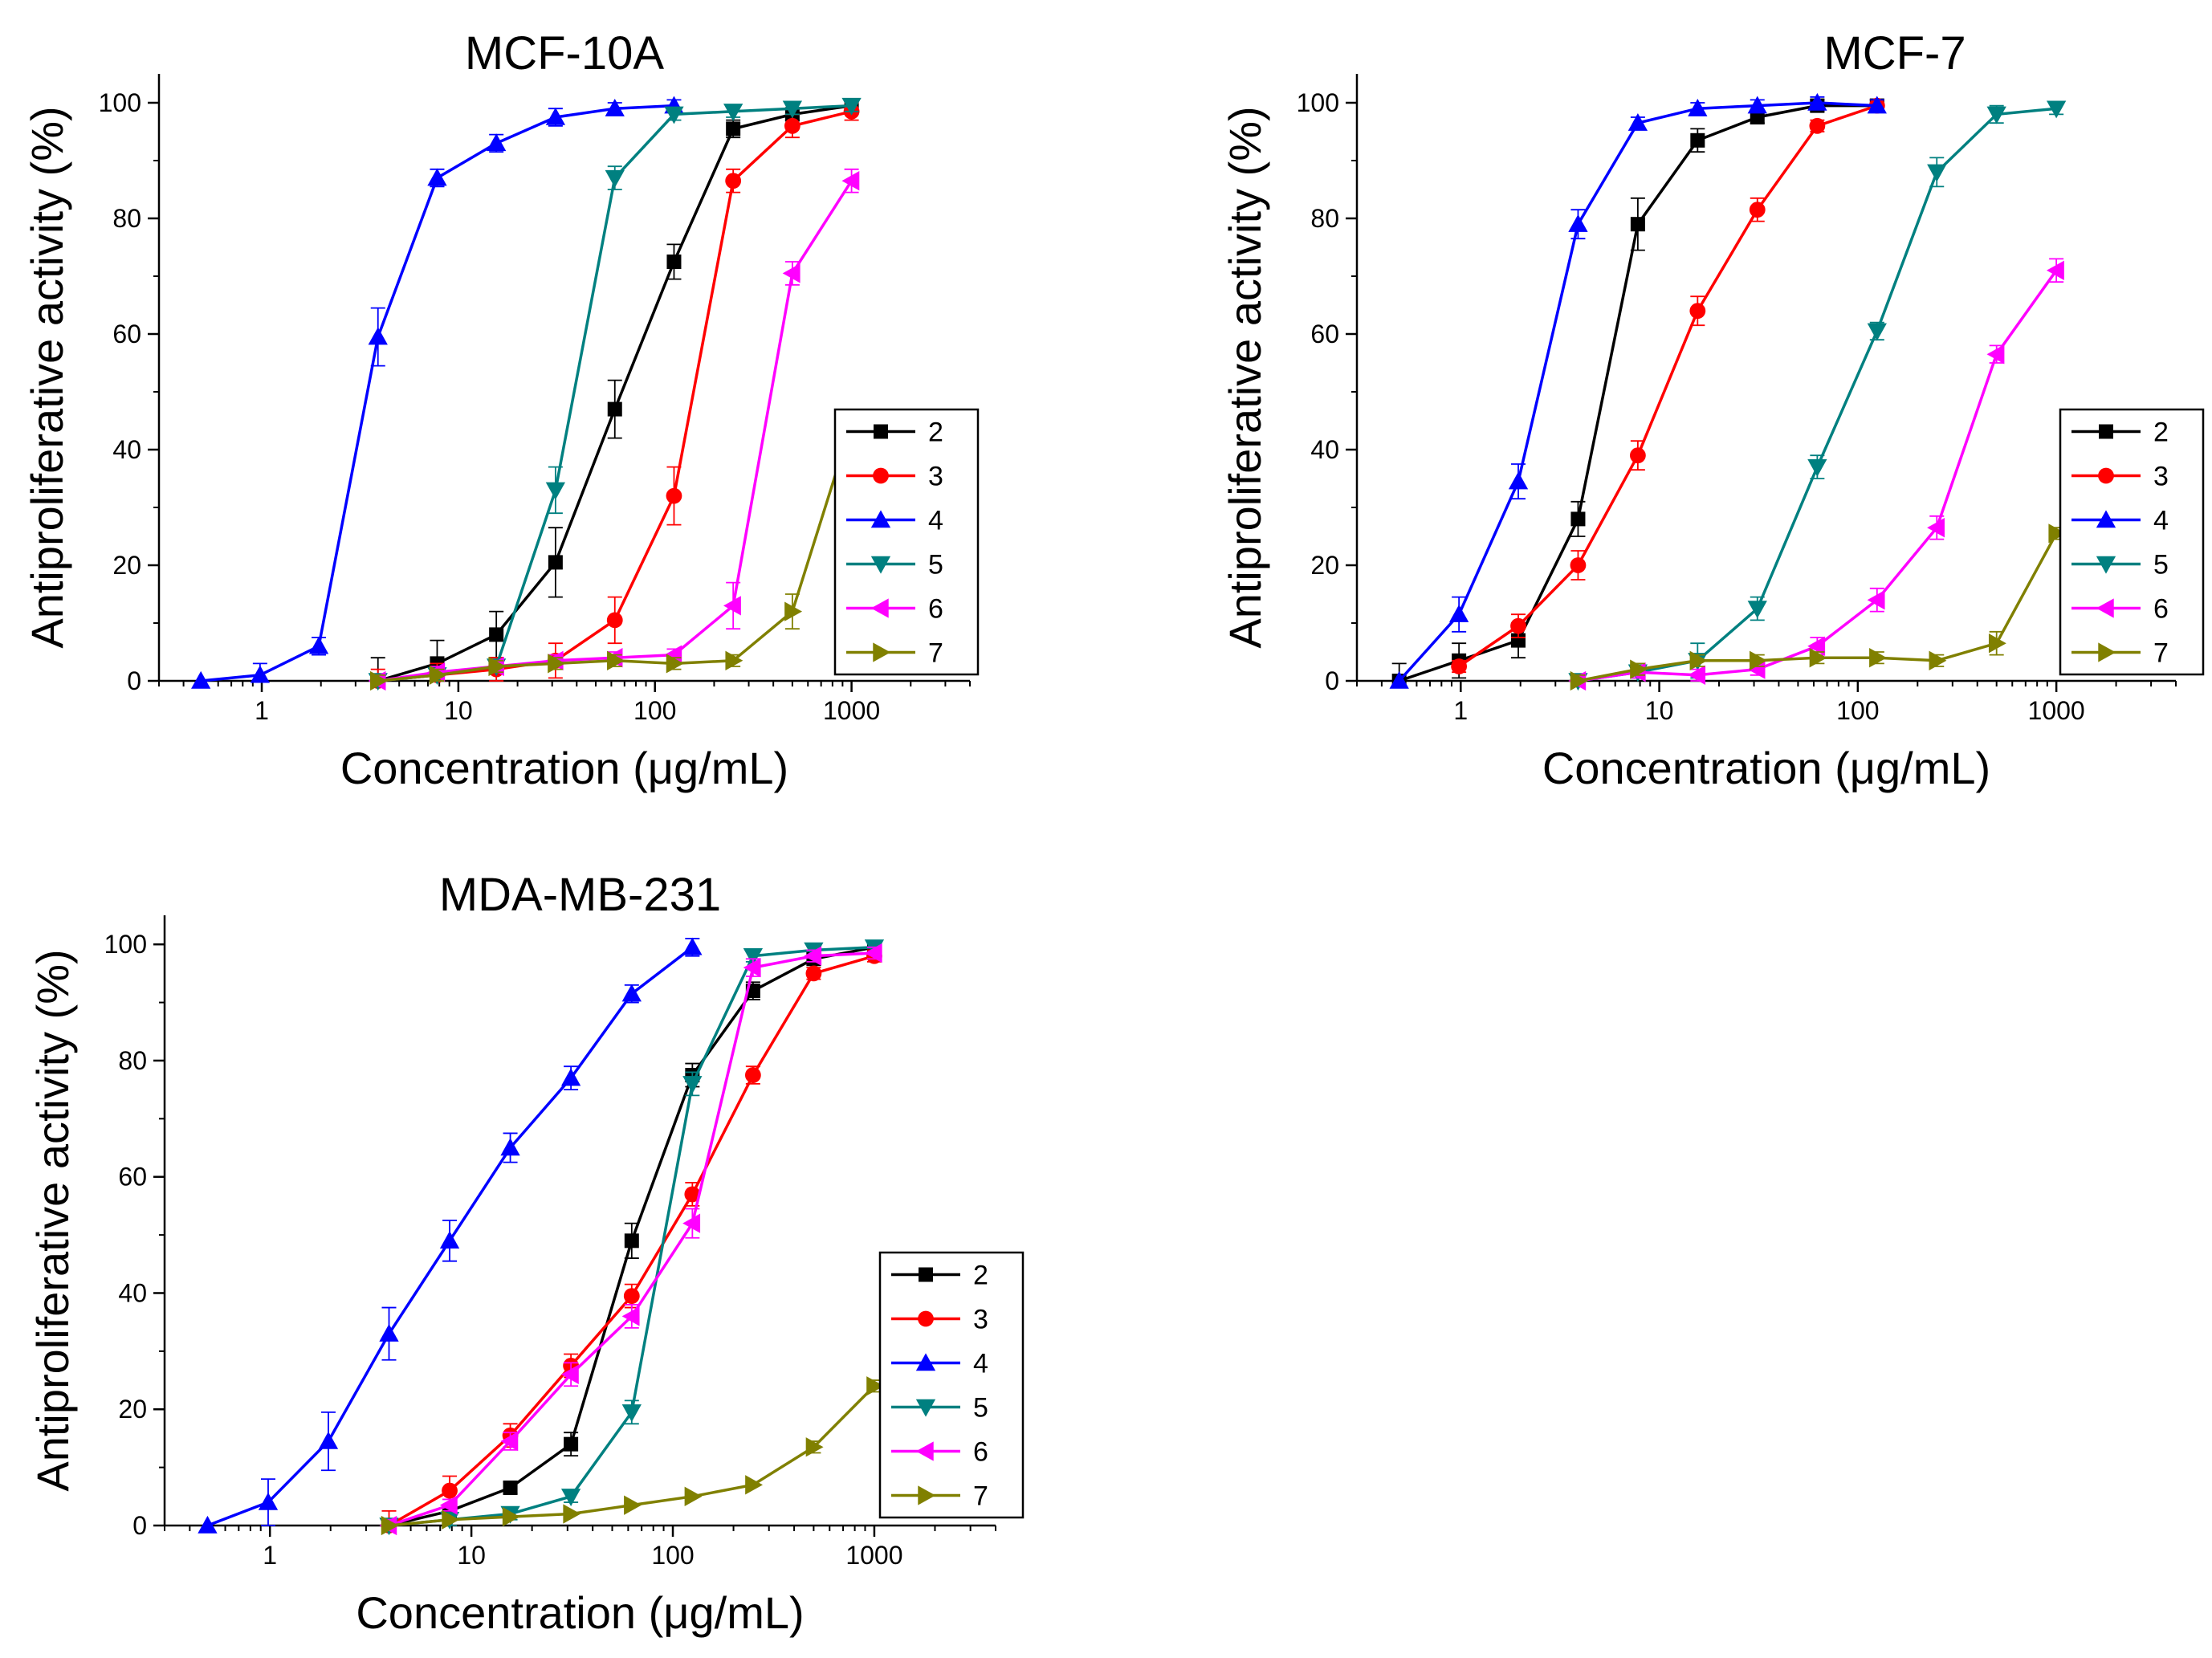 This screenshot has width=2212, height=1658. What do you see at coordinates (1766, 768) in the screenshot?
I see `x-axis-label: Concentration (μg/mL)` at bounding box center [1766, 768].